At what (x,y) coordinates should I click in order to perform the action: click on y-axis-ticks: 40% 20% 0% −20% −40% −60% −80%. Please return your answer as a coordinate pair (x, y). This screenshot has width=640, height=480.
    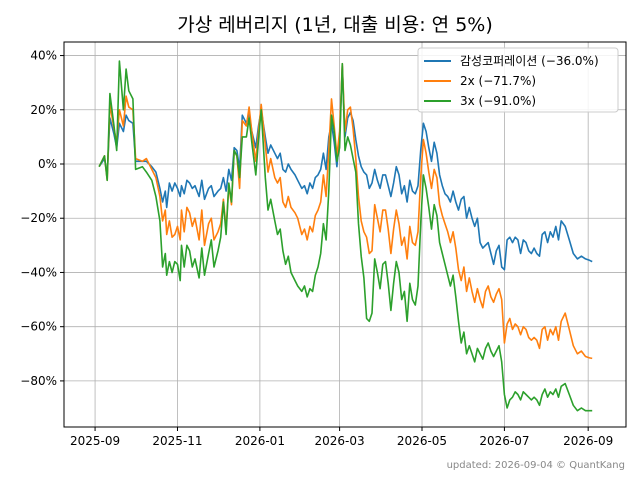
    Looking at the image, I should click on (42, 218).